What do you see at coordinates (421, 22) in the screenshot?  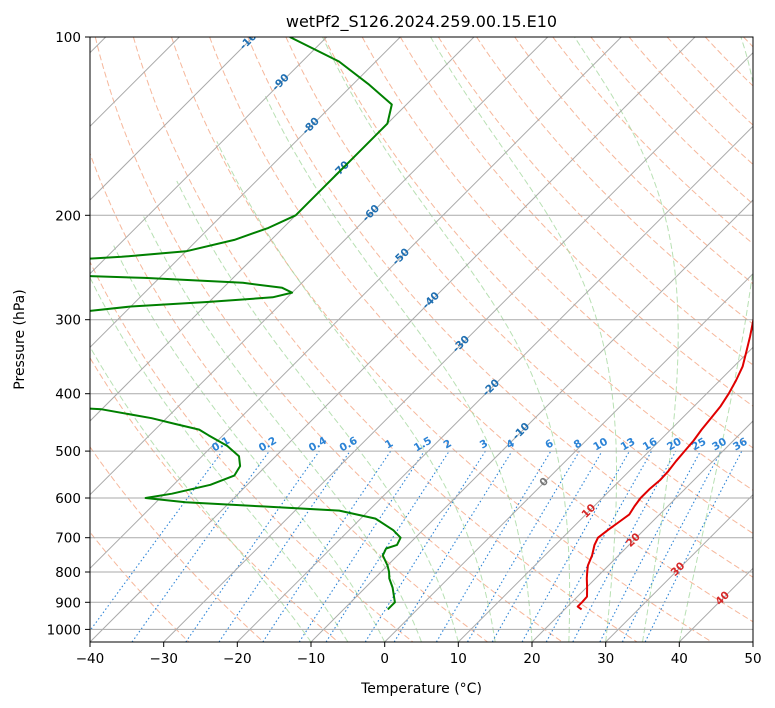 I see `chart-title: wetPf2_S126.2024.259.00.15.E10` at bounding box center [421, 22].